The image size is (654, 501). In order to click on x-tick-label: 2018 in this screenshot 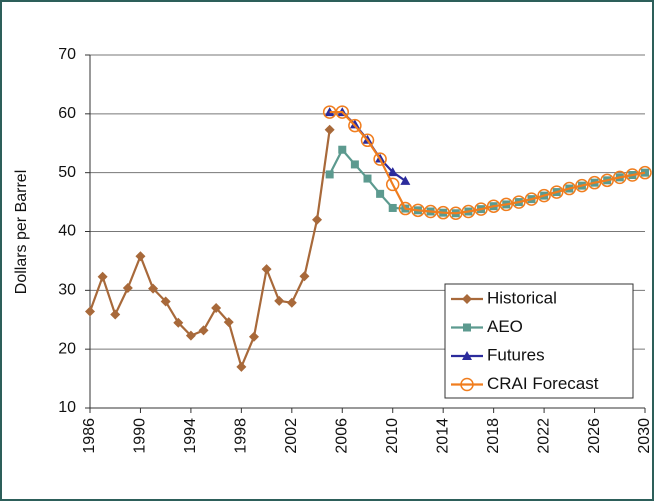, I will do `click(493, 436)`.